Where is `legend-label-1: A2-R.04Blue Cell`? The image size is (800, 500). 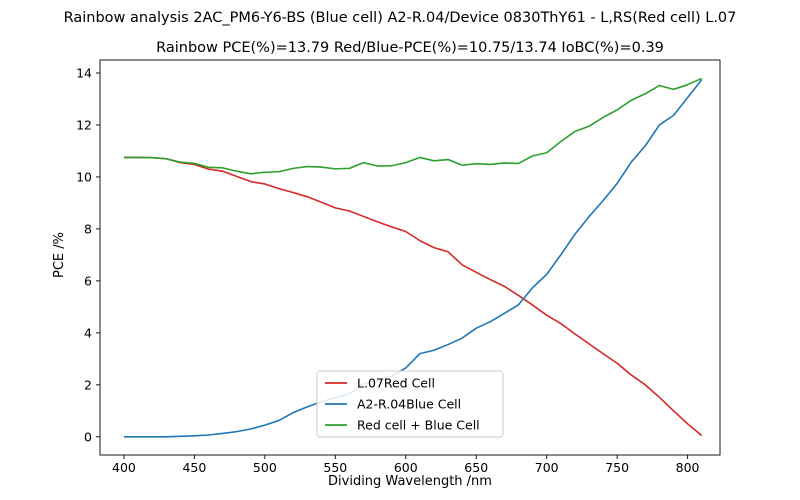
legend-label-1: A2-R.04Blue Cell is located at coordinates (409, 404).